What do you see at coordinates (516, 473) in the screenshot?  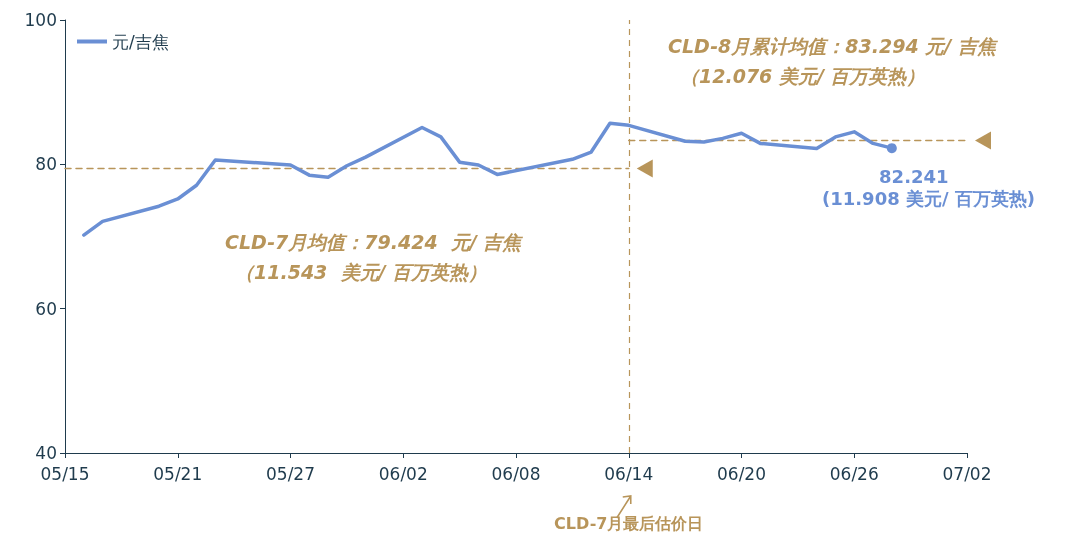 I see `x-tick-label: 06/08` at bounding box center [516, 473].